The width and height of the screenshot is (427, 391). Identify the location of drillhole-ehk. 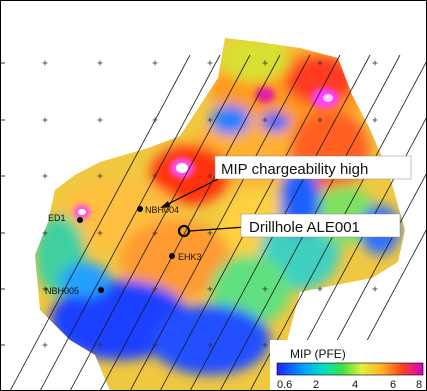
(172, 256).